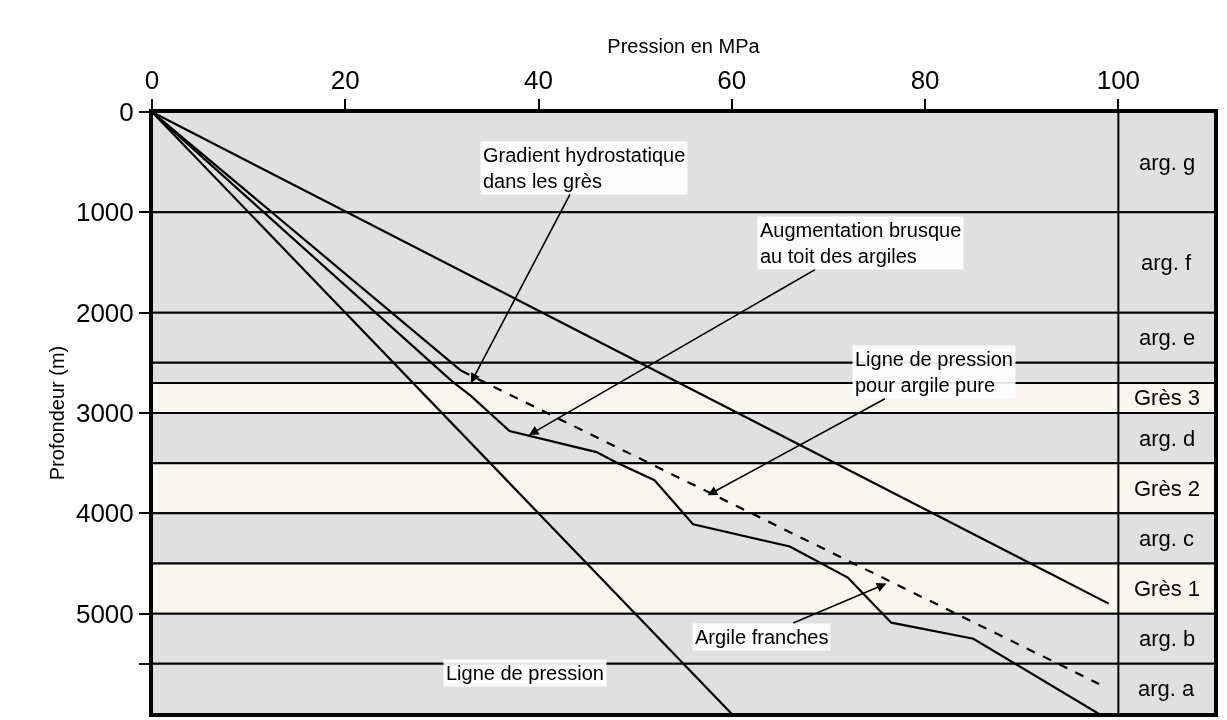 This screenshot has height=720, width=1227. I want to click on band-label: Grès 2, so click(1167, 488).